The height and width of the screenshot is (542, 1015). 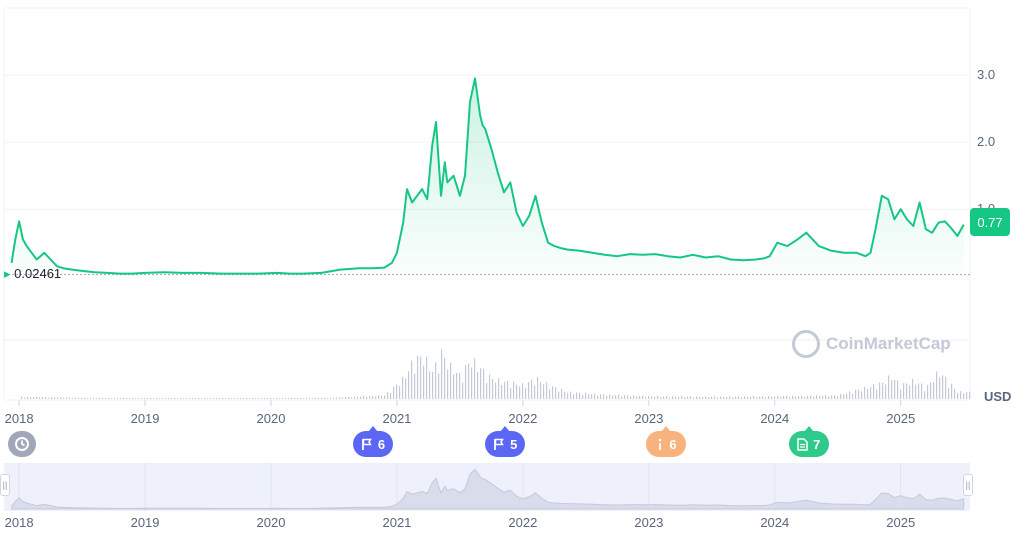 What do you see at coordinates (808, 441) in the screenshot?
I see `event-badge-doc: 7` at bounding box center [808, 441].